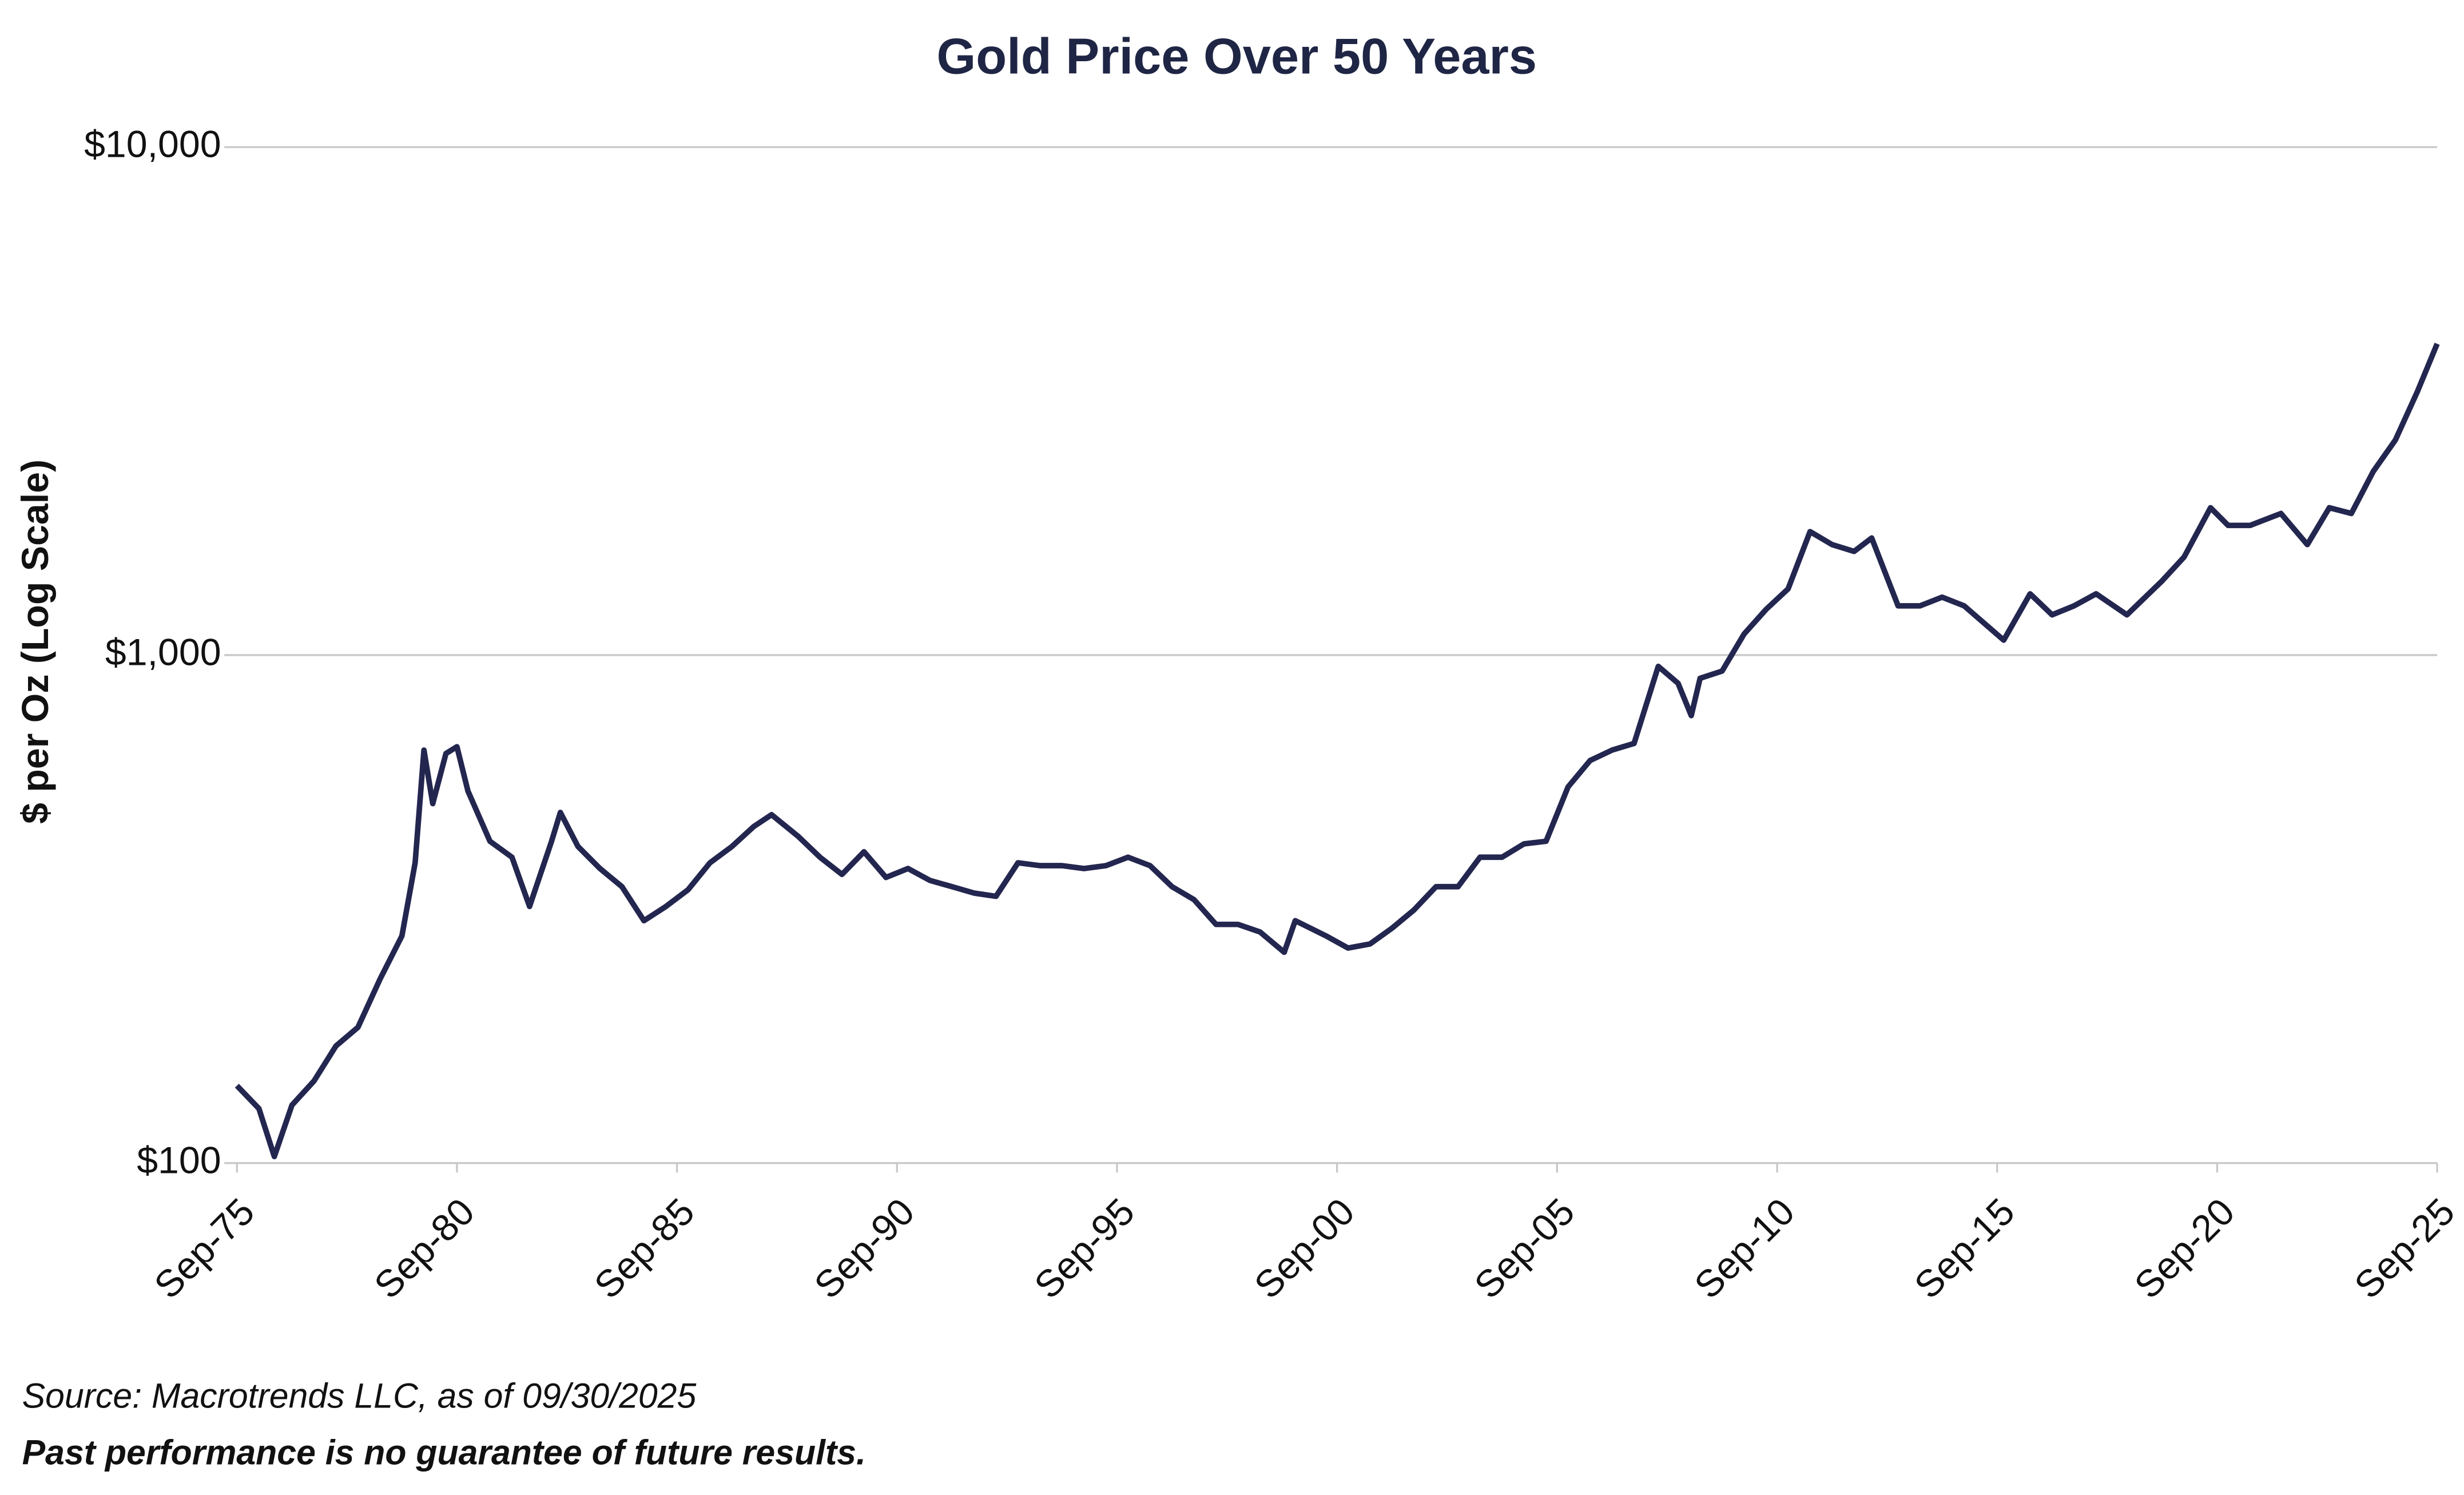 This screenshot has width=2464, height=1495. What do you see at coordinates (1745, 1249) in the screenshot?
I see `x-tick-label: Sep-10` at bounding box center [1745, 1249].